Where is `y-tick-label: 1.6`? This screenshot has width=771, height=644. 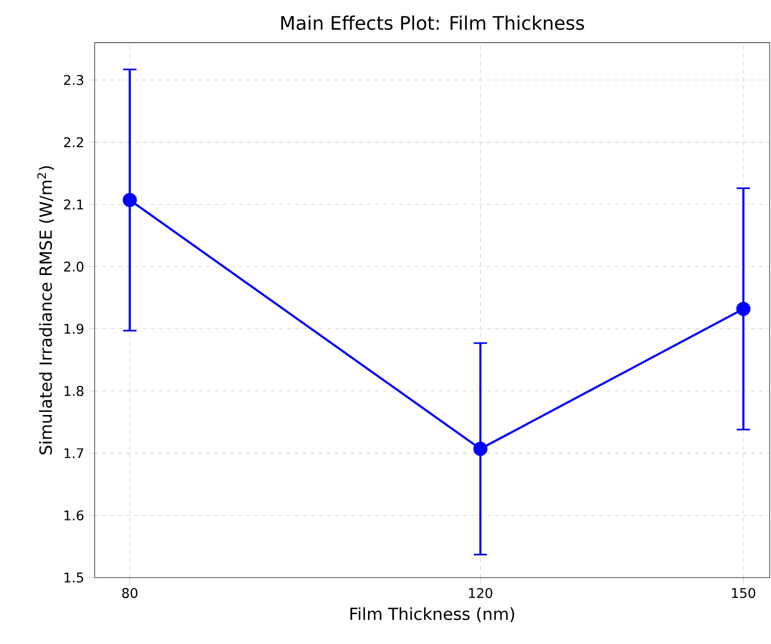 y-tick-label: 1.6 is located at coordinates (74, 515).